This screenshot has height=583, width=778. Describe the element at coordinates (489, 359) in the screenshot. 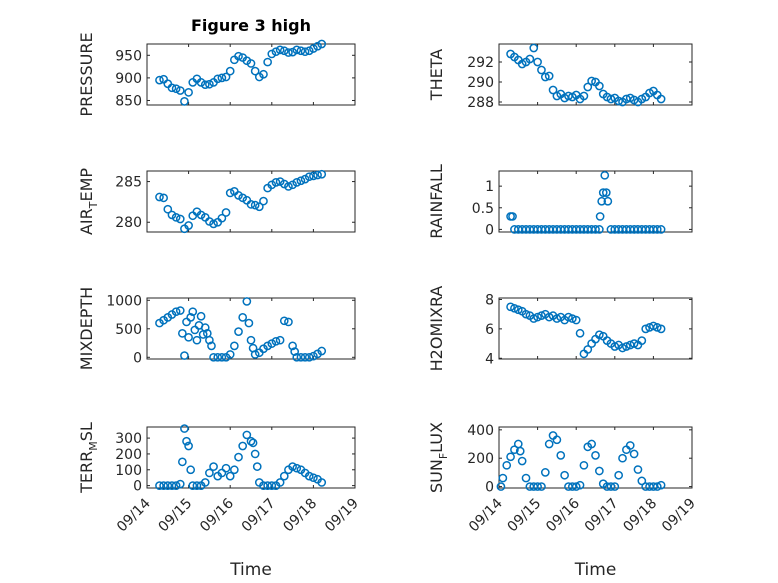

I see `y-tick-label: 4` at that location.